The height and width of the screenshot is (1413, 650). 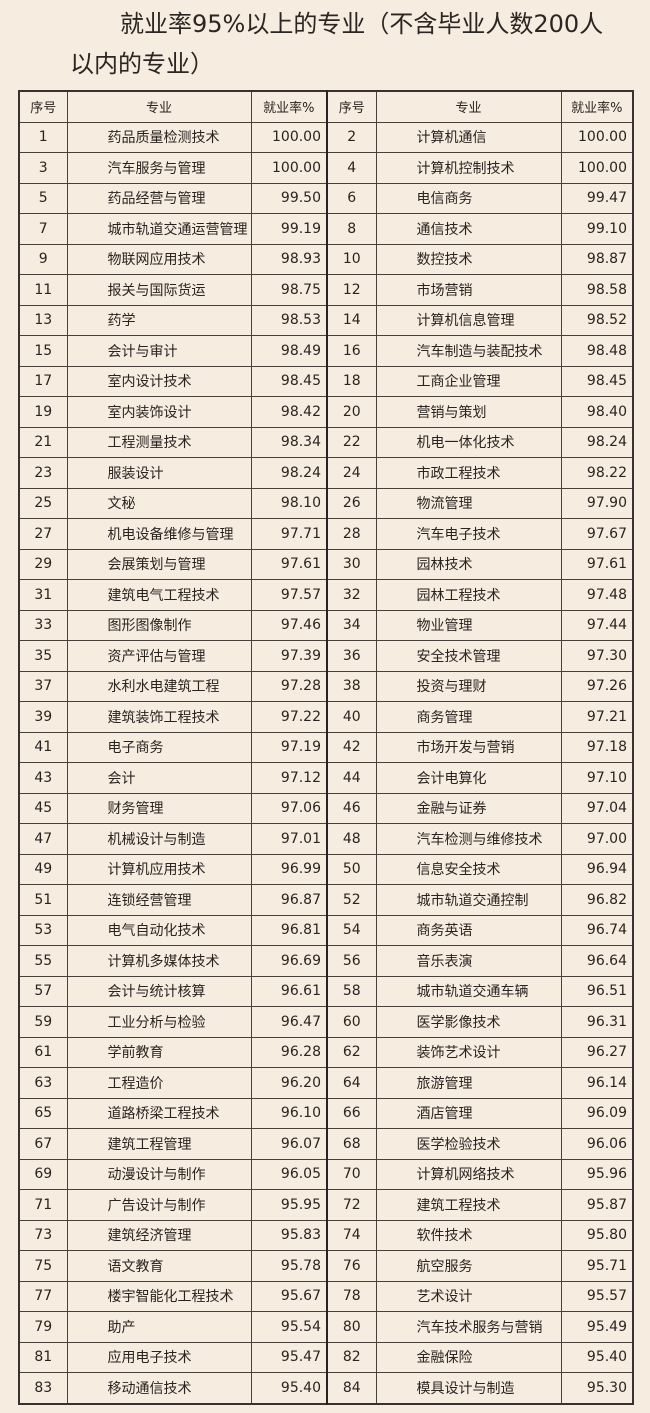 I want to click on employment-rate: 98.49, so click(x=289, y=351).